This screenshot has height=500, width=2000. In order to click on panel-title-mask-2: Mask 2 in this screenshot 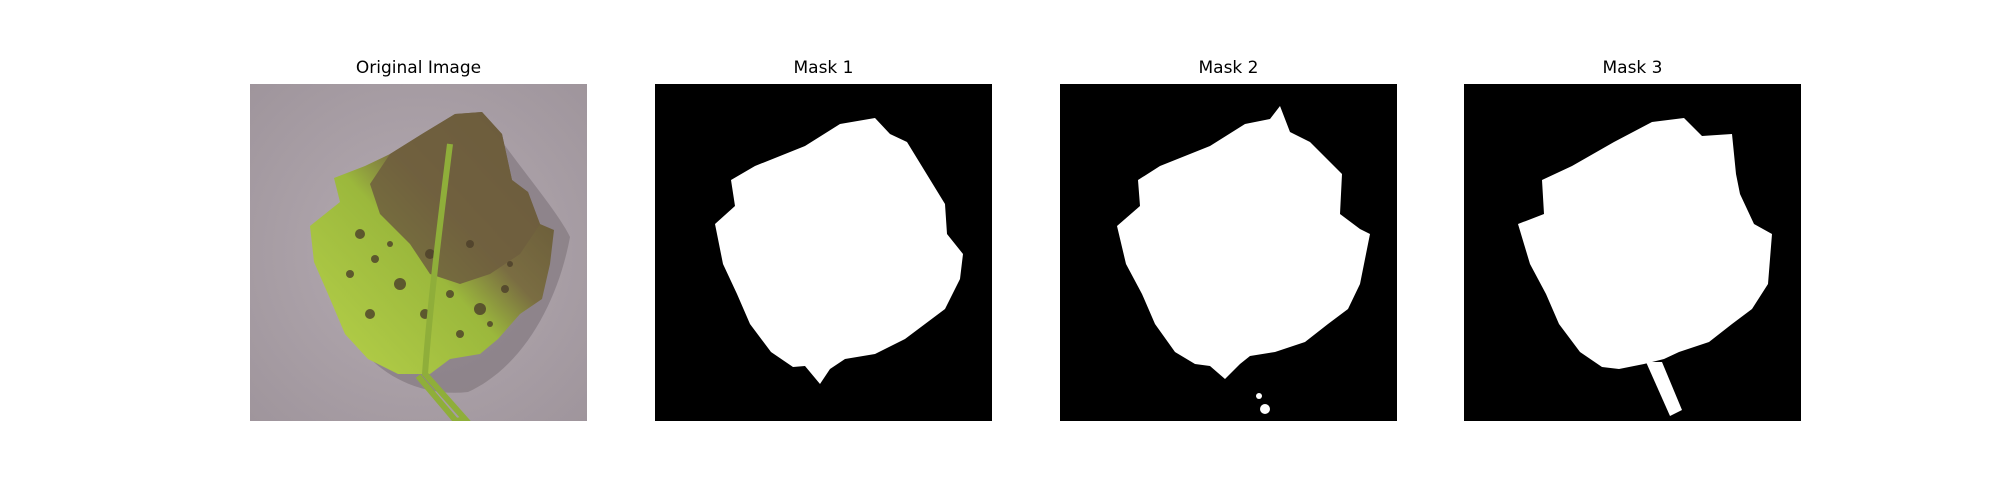, I will do `click(1228, 68)`.